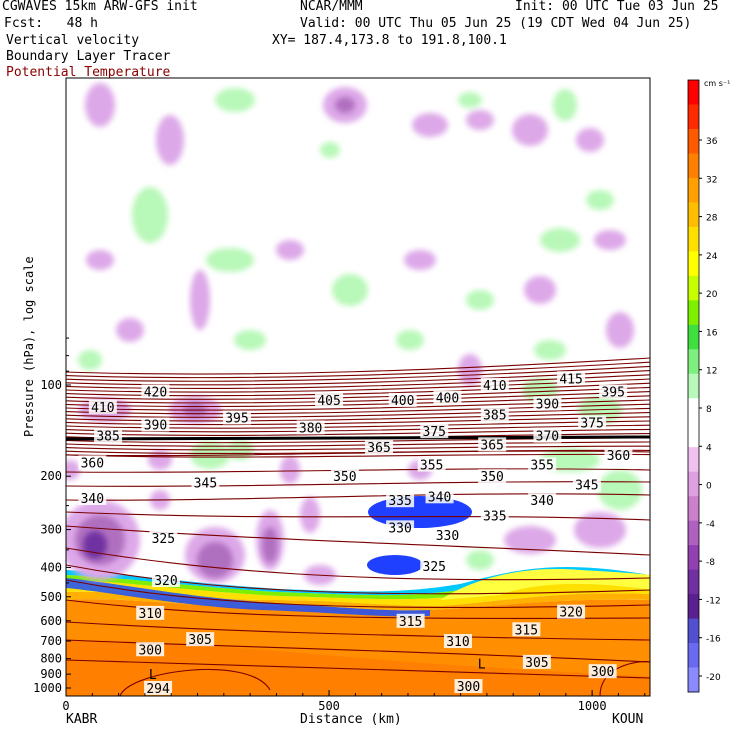 This screenshot has width=740, height=740. Describe the element at coordinates (592, 706) in the screenshot. I see `x-tick-label: 1000` at that location.